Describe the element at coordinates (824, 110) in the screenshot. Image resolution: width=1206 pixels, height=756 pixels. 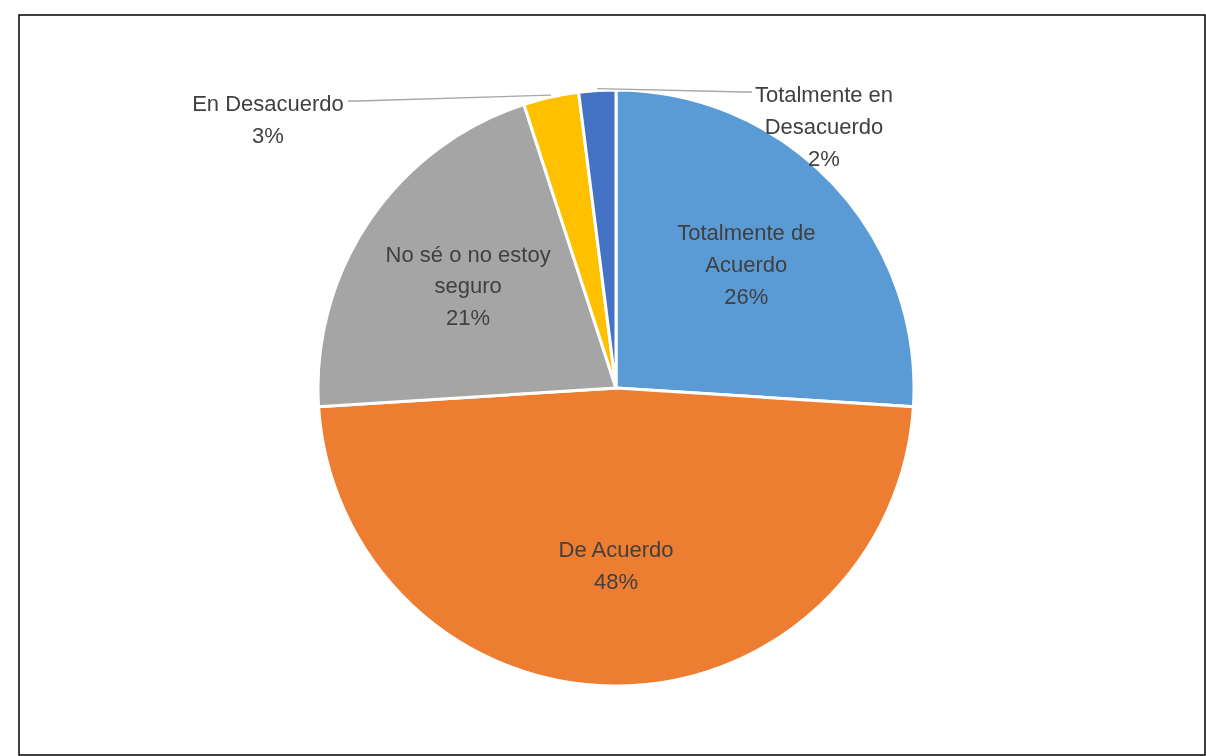
I see `slice-label: Totalmente en Desacuerdo` at that location.